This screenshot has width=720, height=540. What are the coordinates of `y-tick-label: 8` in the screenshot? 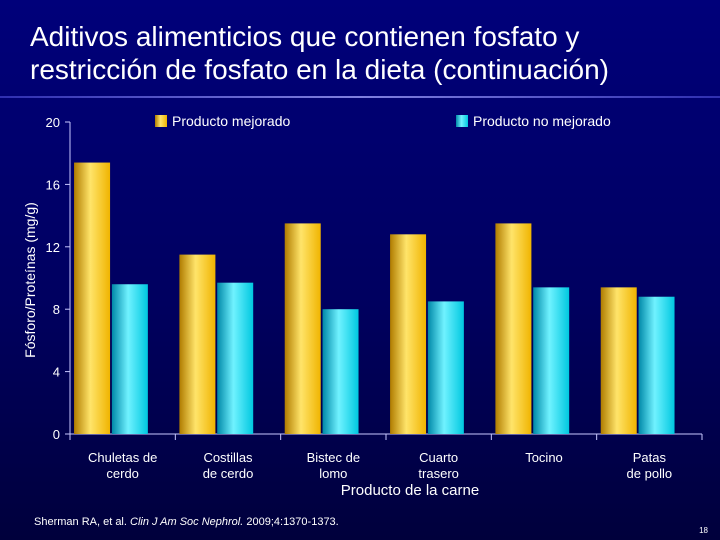 It's located at (56, 309).